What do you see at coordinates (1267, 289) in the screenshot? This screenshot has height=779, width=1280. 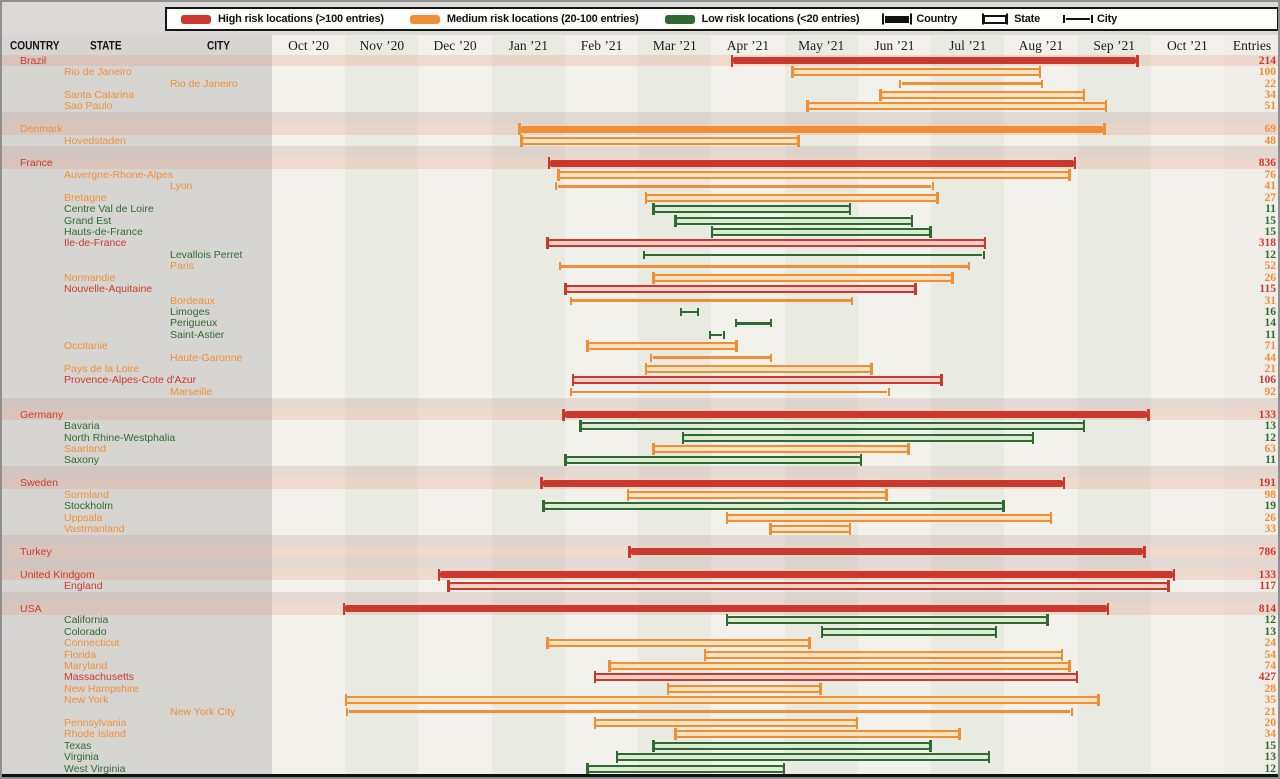 I see `entries-value: 115` at bounding box center [1267, 289].